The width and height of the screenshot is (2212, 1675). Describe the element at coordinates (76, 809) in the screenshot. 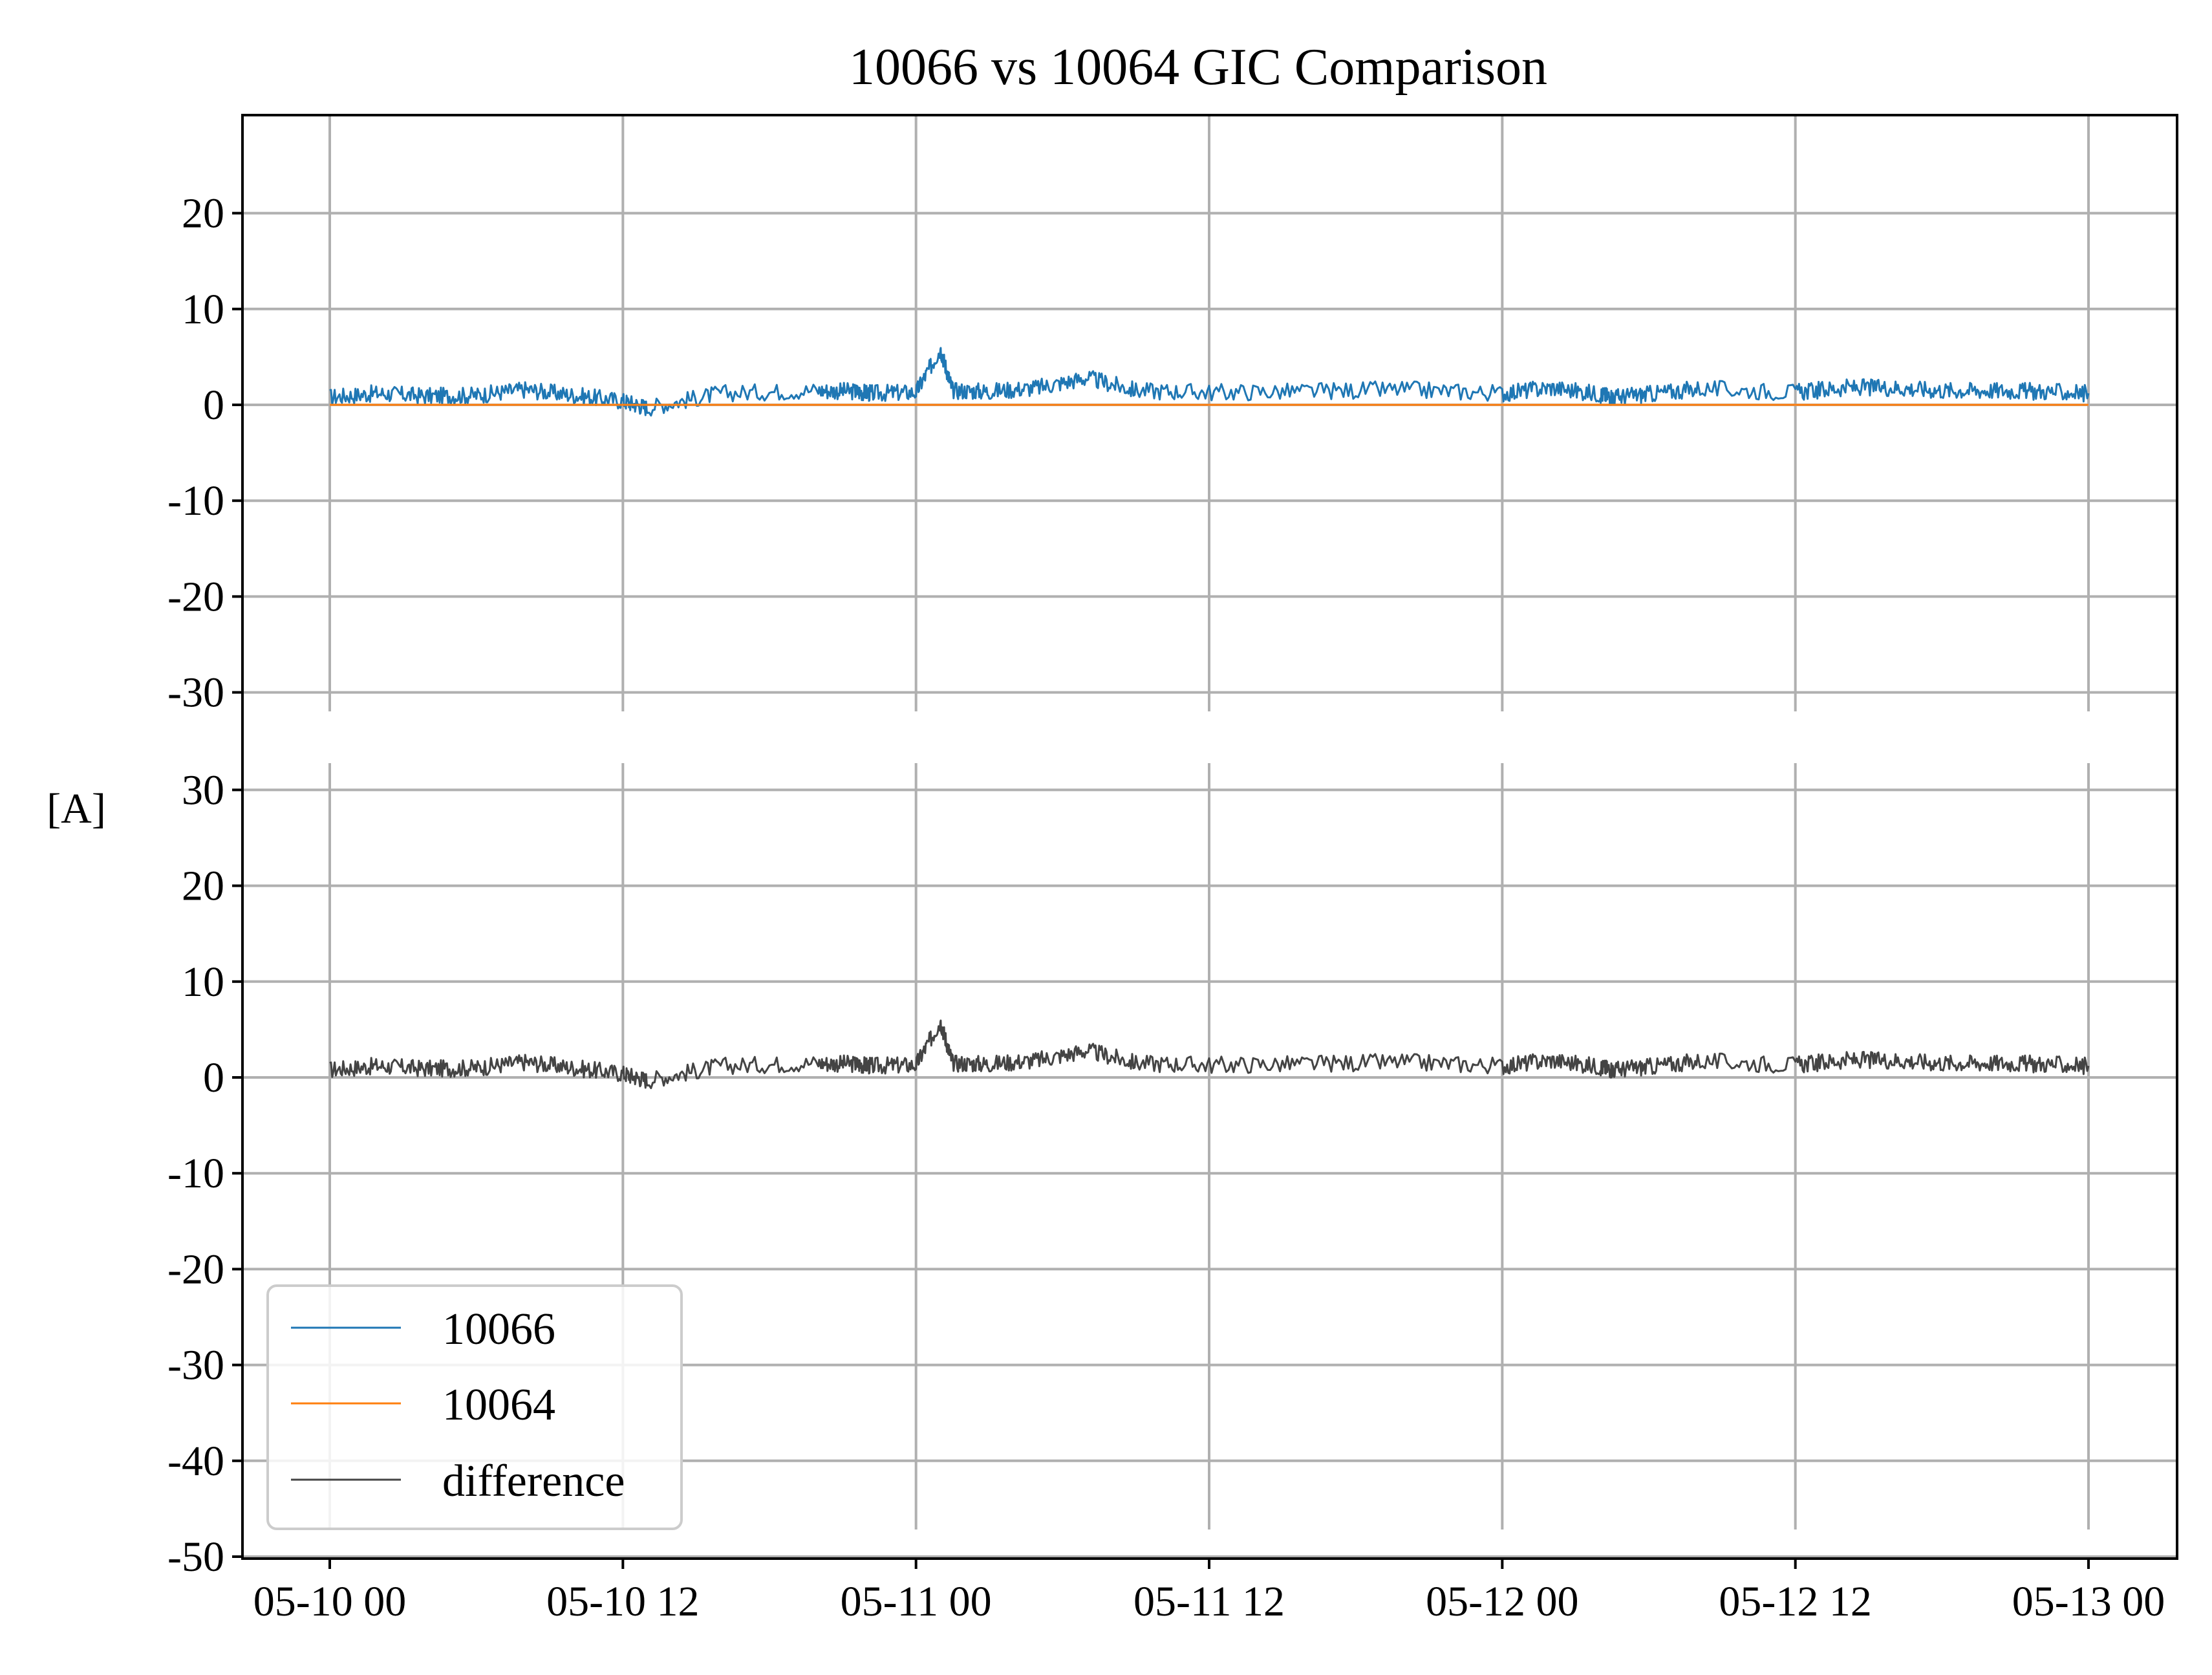

I see `y-axis-label: [A]` at that location.